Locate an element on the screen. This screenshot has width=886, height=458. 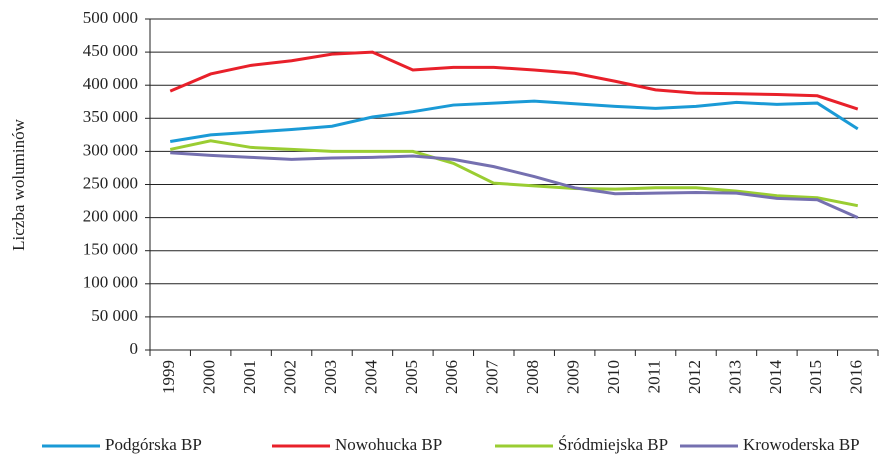
y-axis-label: Liczba woluminów is located at coordinates (18, 184).